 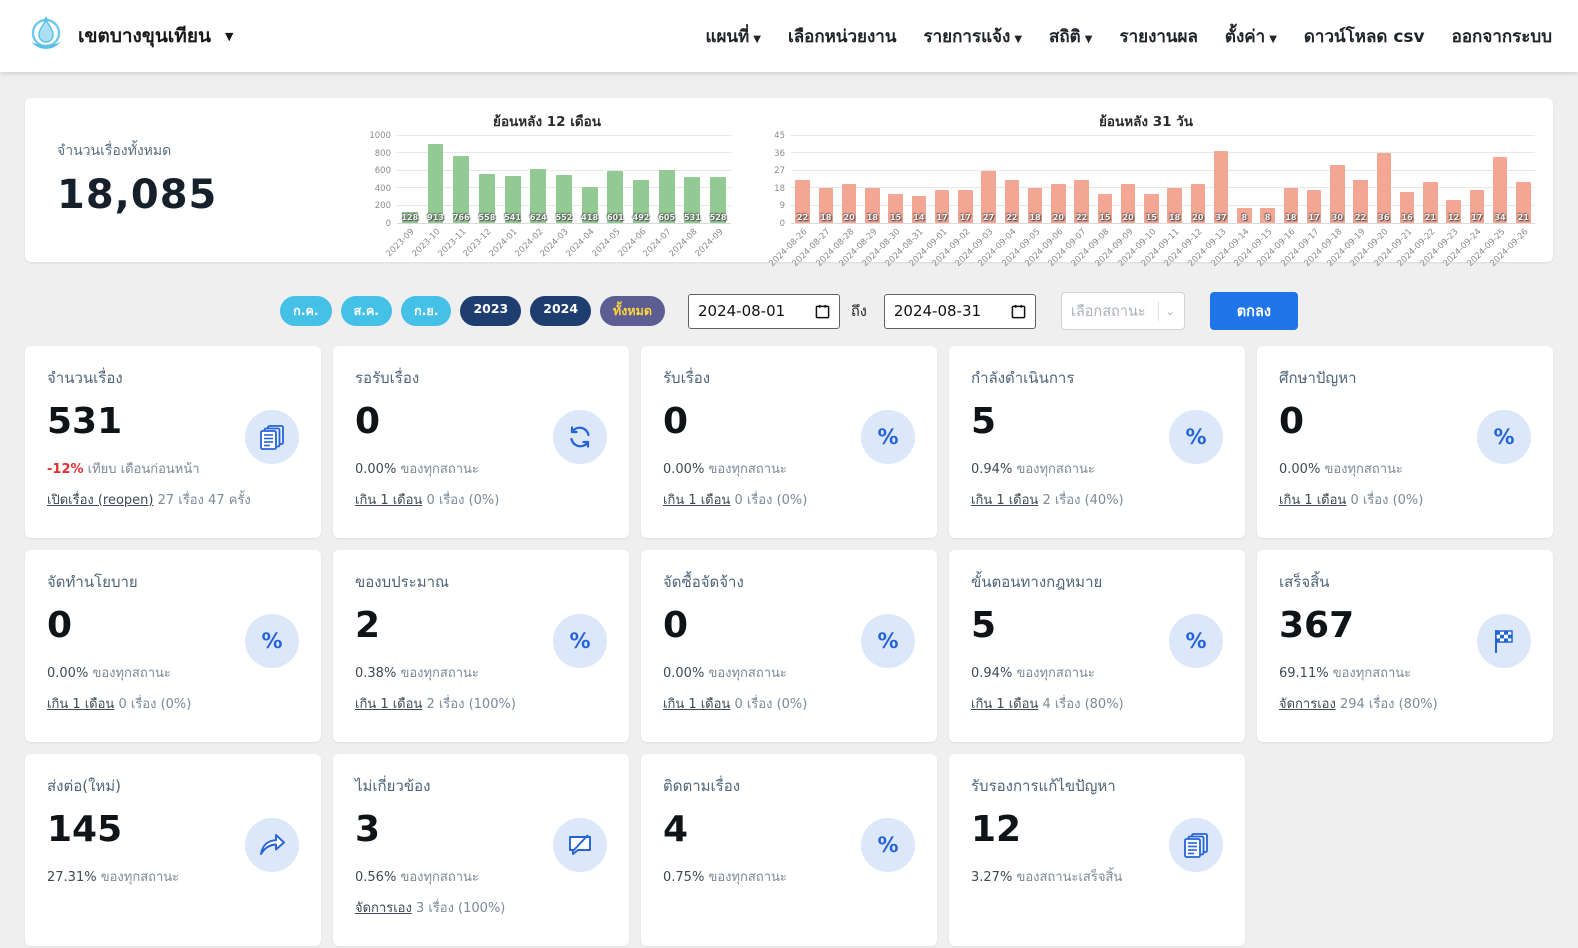 What do you see at coordinates (1501, 36) in the screenshot?
I see `nav-item-7: ออกจากระบบ` at bounding box center [1501, 36].